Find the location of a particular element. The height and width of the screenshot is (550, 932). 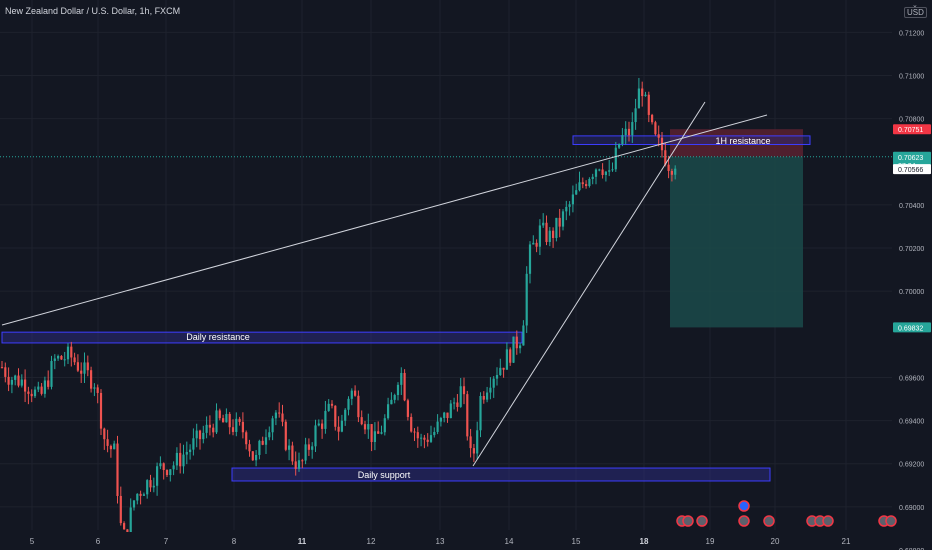

hr-resistance-zone is located at coordinates (691, 140).